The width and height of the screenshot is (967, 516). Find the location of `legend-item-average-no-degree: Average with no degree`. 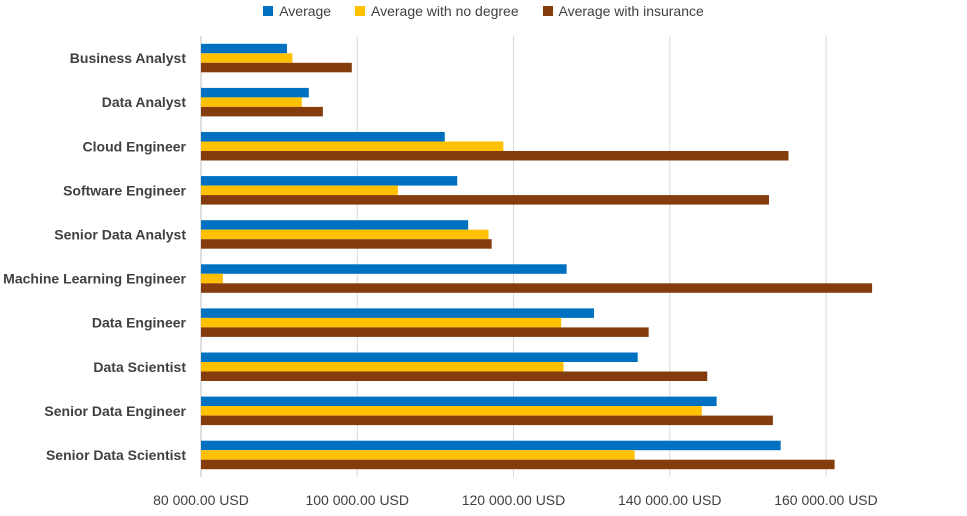

legend-item-average-no-degree: Average with no degree is located at coordinates (437, 11).